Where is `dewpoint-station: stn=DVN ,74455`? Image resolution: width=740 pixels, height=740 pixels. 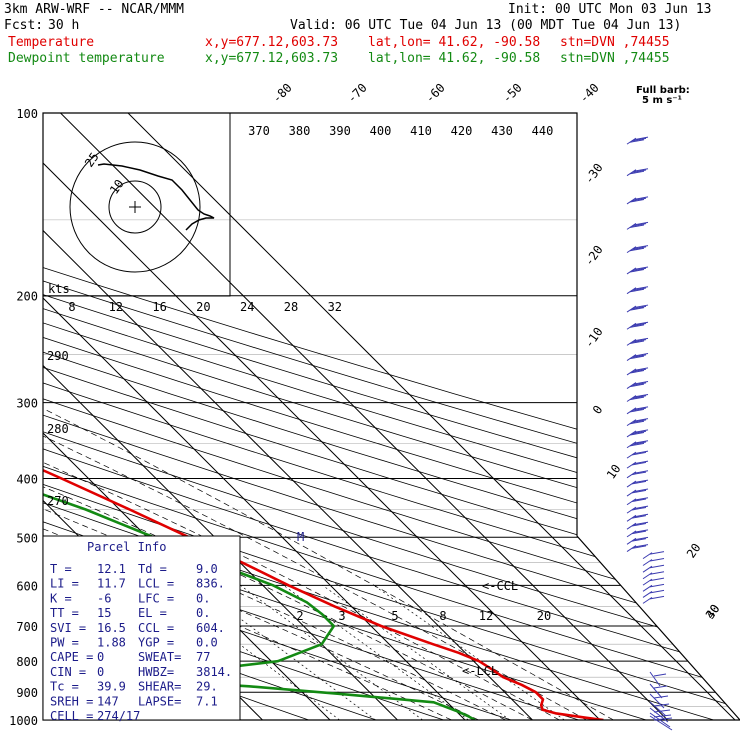 dewpoint-station: stn=DVN ,74455 is located at coordinates (615, 58).